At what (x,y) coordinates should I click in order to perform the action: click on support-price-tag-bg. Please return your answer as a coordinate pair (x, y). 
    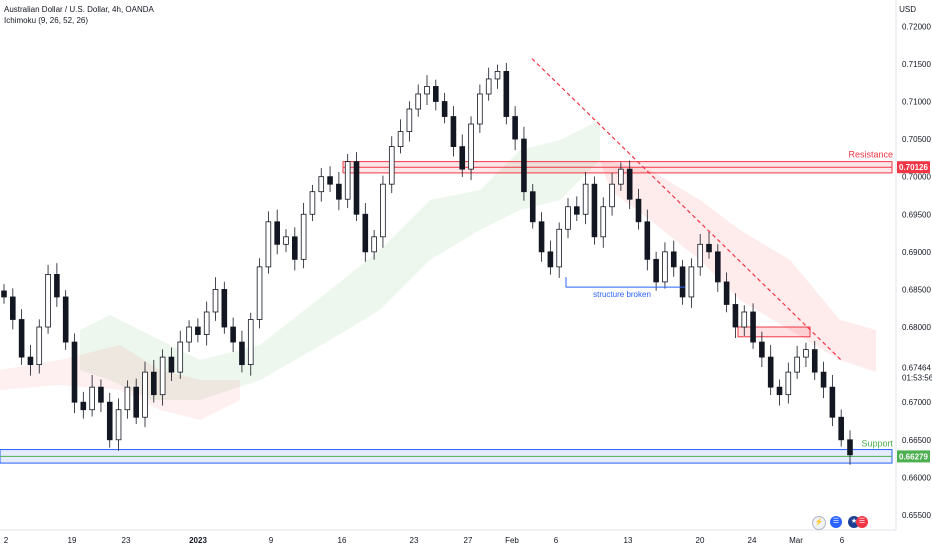
    Looking at the image, I should click on (913, 456).